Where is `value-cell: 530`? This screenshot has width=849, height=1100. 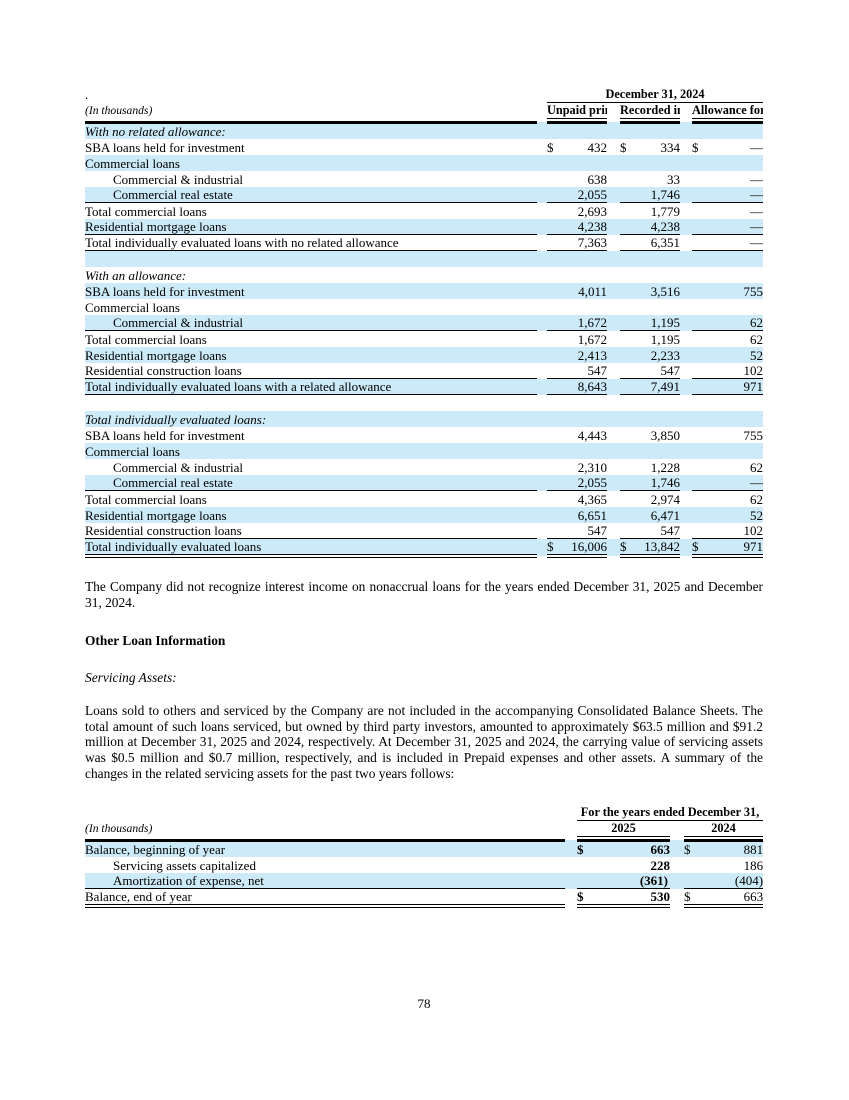
value-cell: 530 is located at coordinates (631, 898).